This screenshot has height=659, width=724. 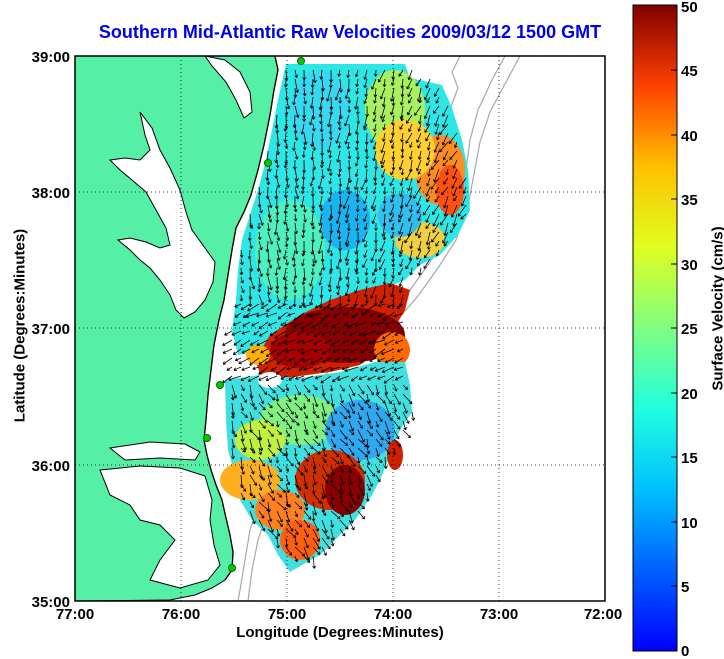 I want to click on colorbar-tick-label: 5, so click(x=685, y=587).